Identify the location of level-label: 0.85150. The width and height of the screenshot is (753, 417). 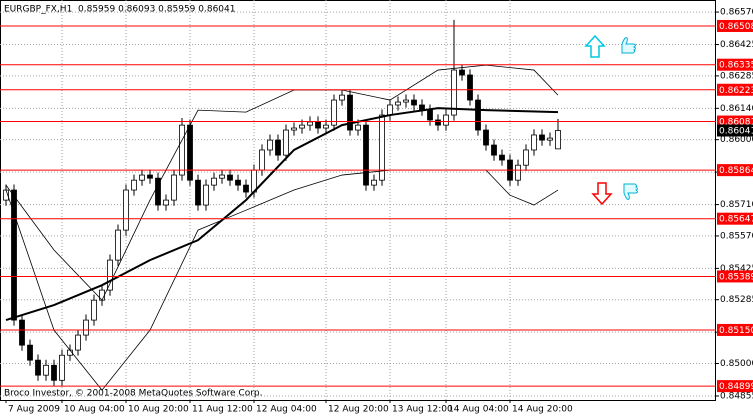
(736, 331).